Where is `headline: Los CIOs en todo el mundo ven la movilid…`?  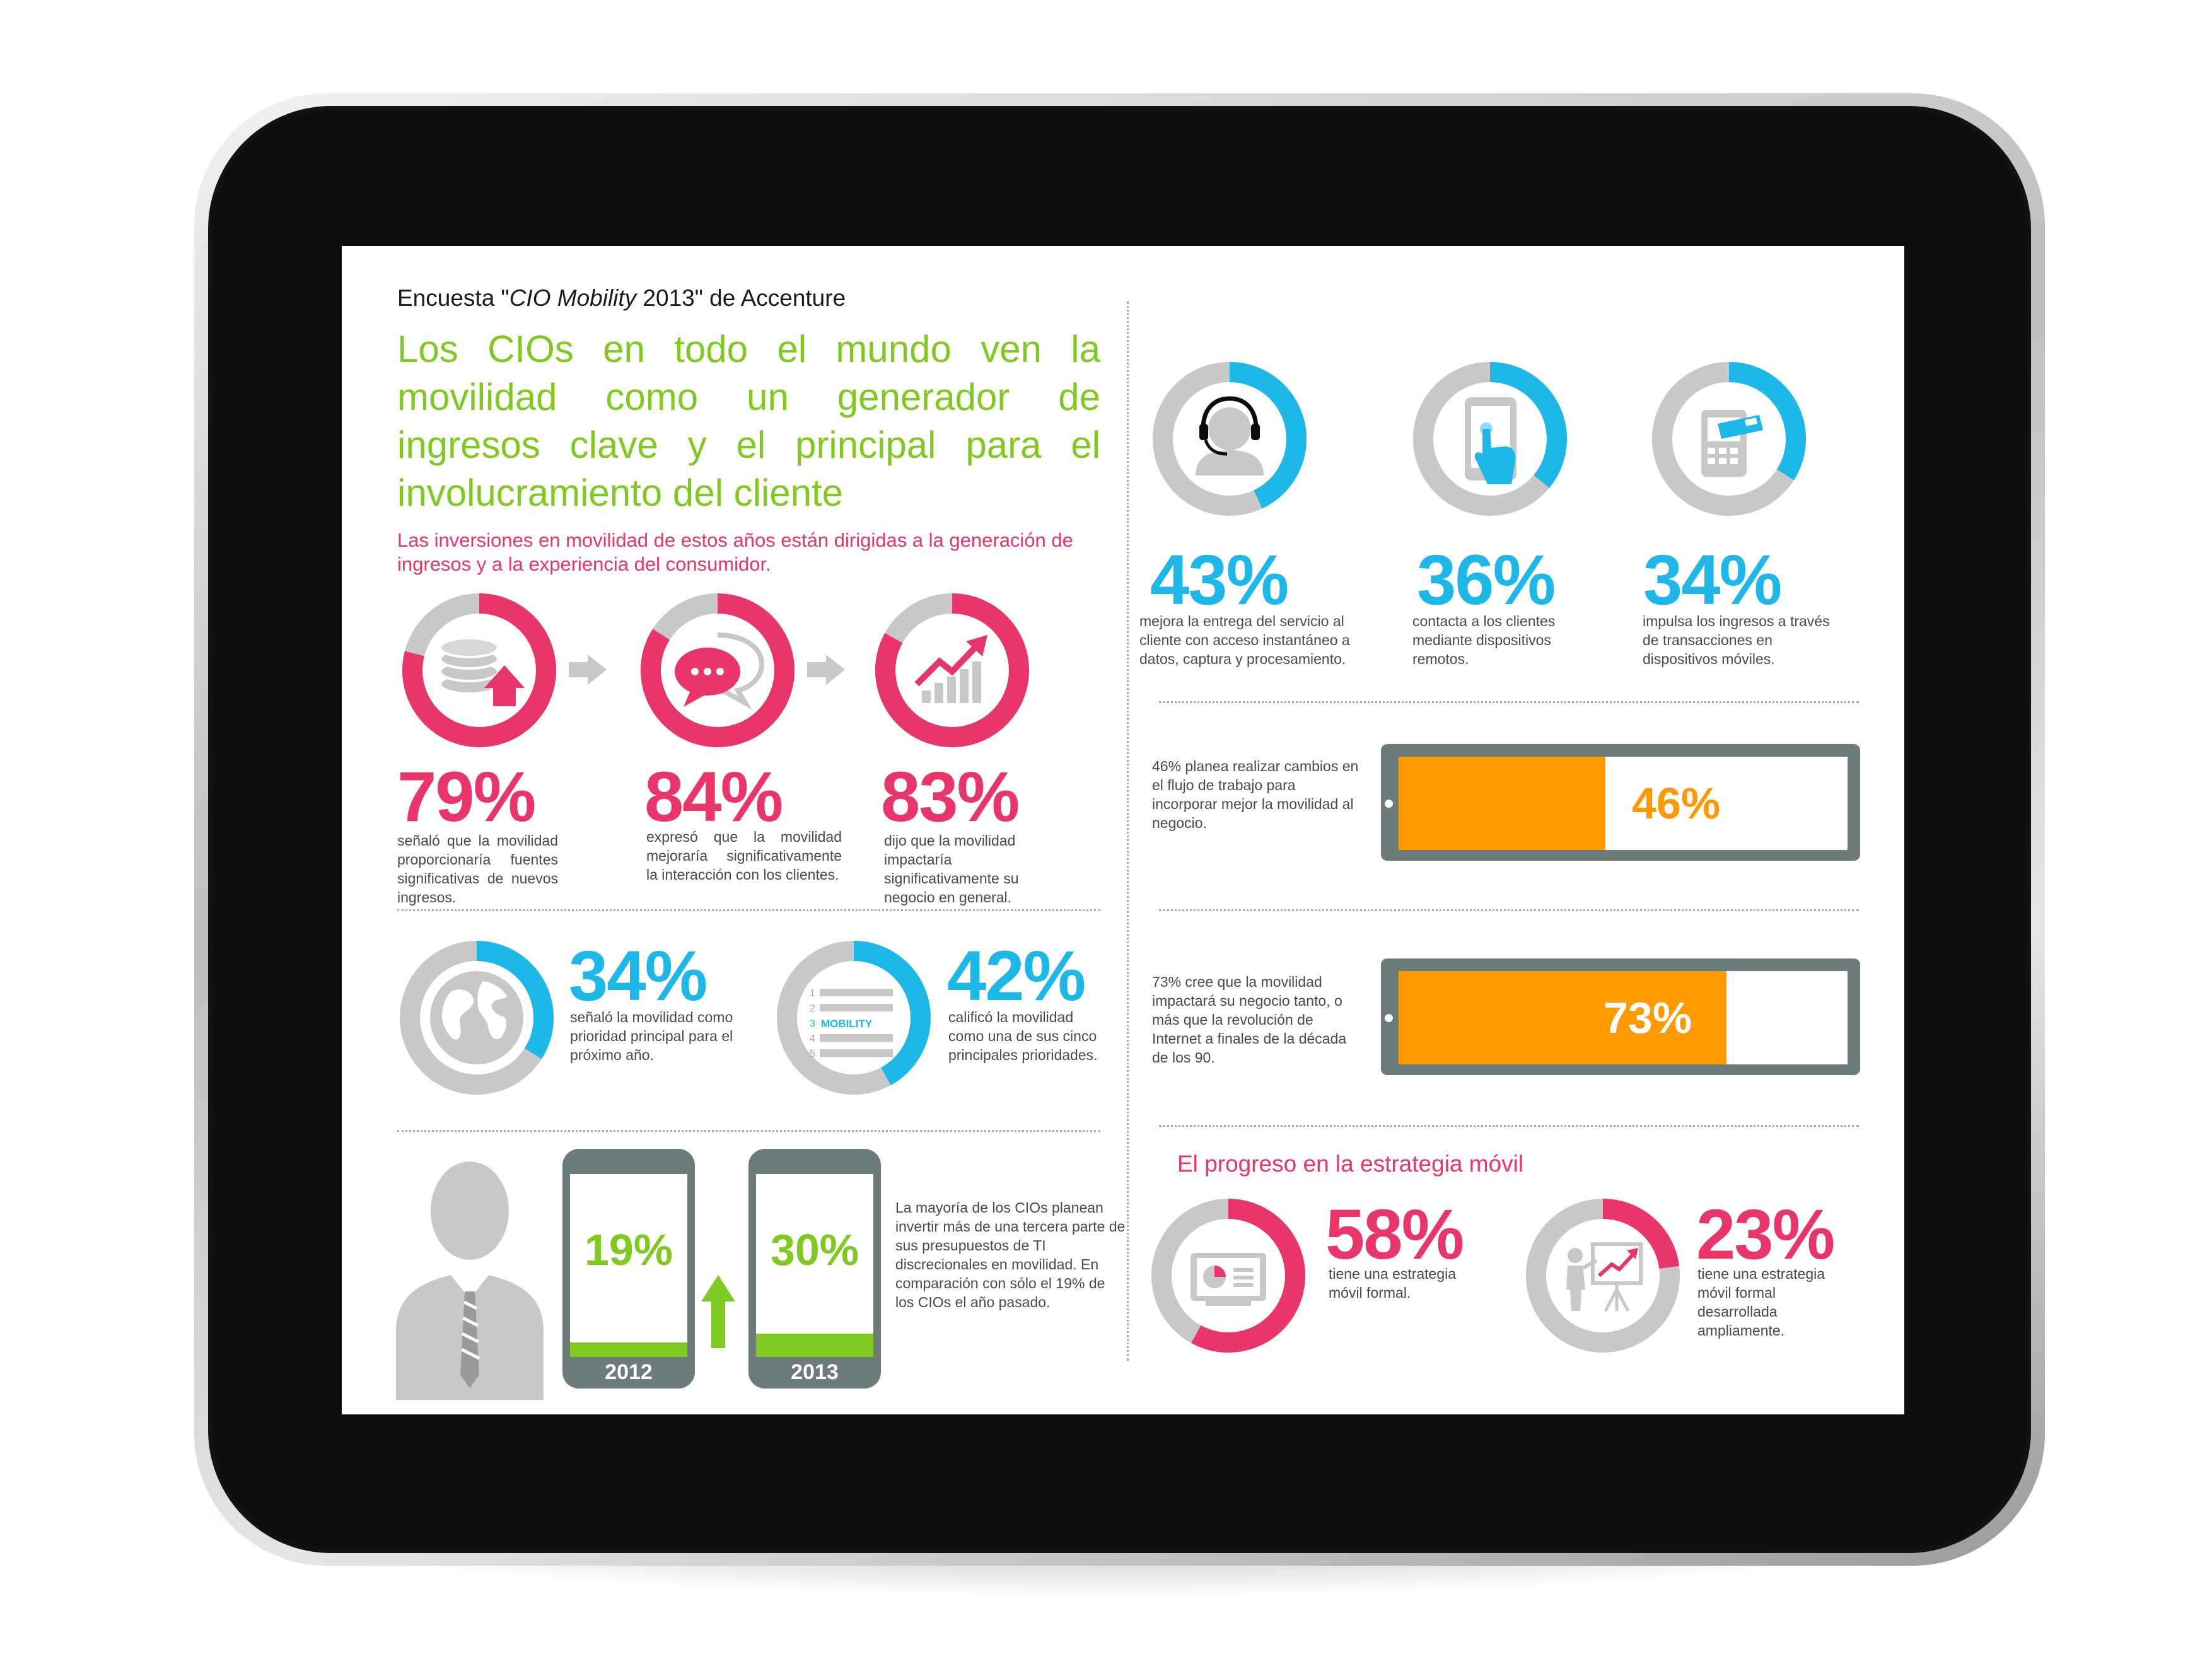 headline: Los CIOs en todo el mundo ven la movilid… is located at coordinates (748, 421).